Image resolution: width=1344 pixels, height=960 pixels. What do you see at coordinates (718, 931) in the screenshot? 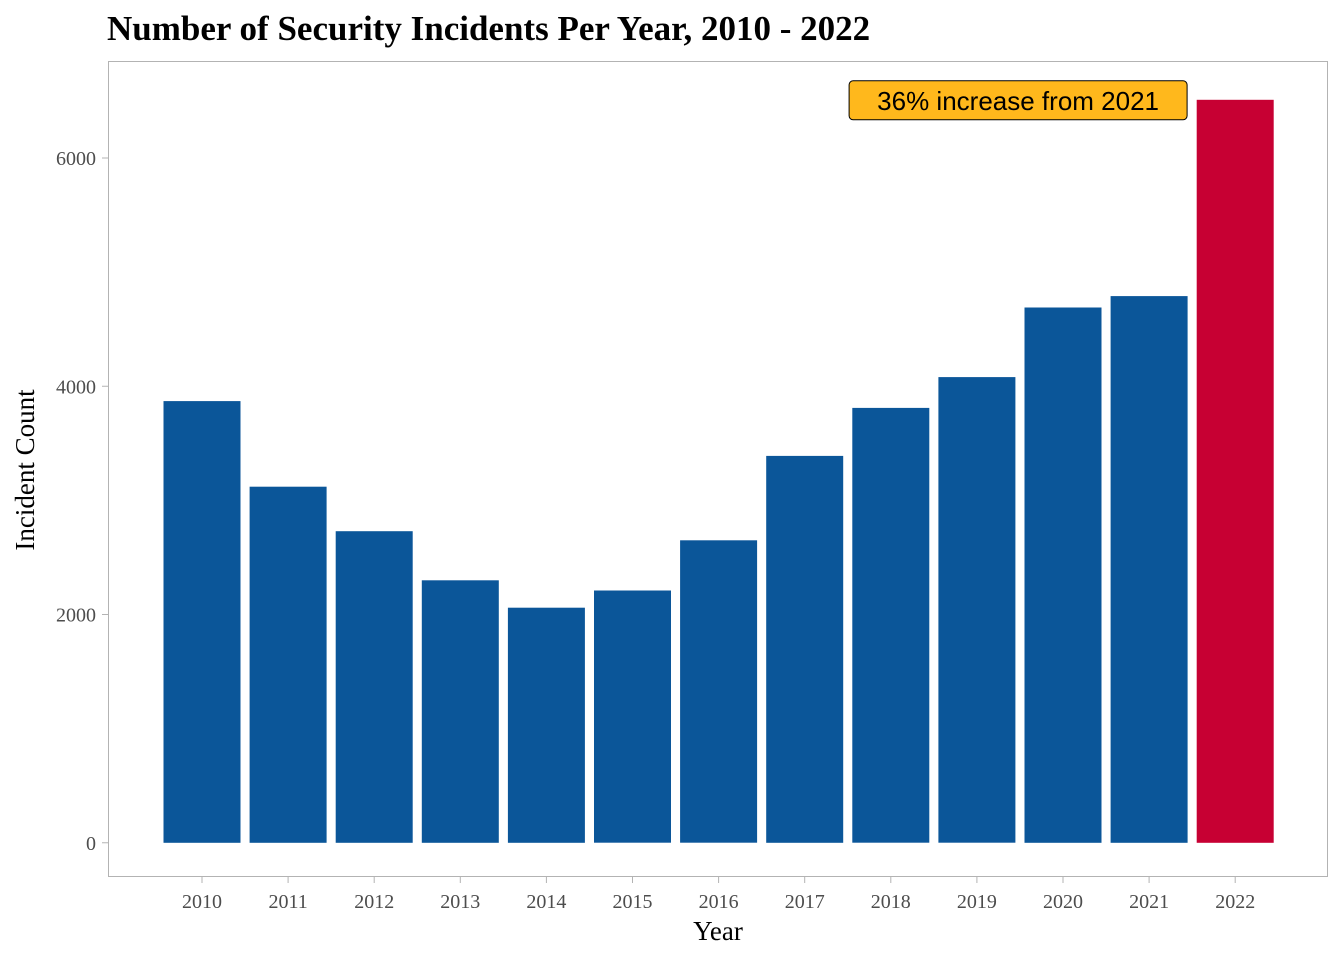
I see `x-axis-title: Year` at bounding box center [718, 931].